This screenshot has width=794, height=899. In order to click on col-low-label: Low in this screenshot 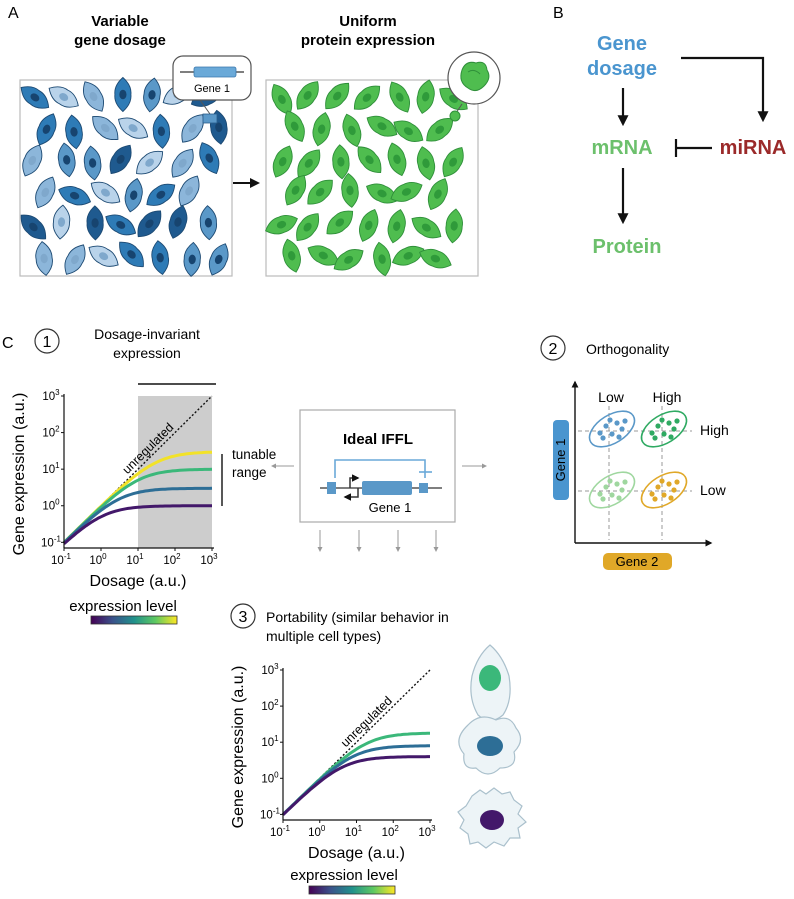, I will do `click(611, 397)`.